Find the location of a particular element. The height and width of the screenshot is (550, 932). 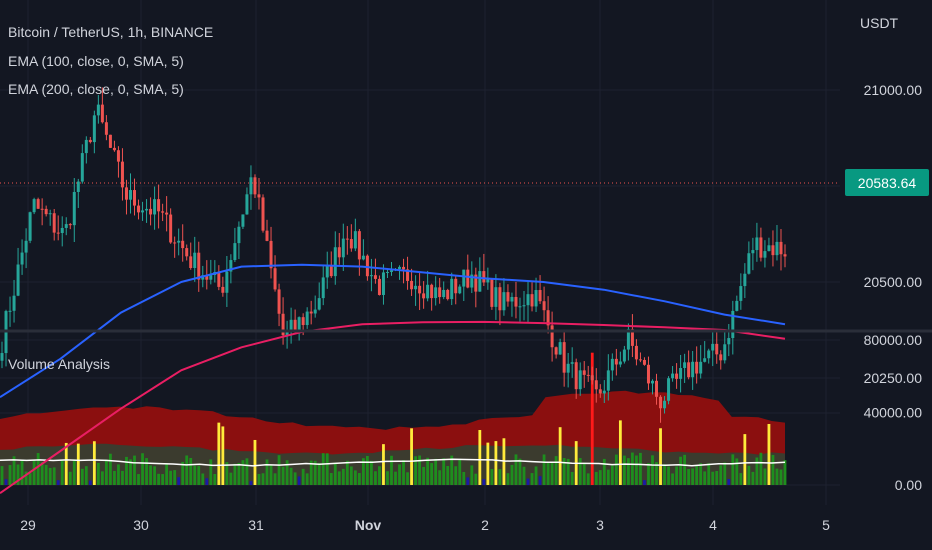

last-price-badge is located at coordinates (887, 182).